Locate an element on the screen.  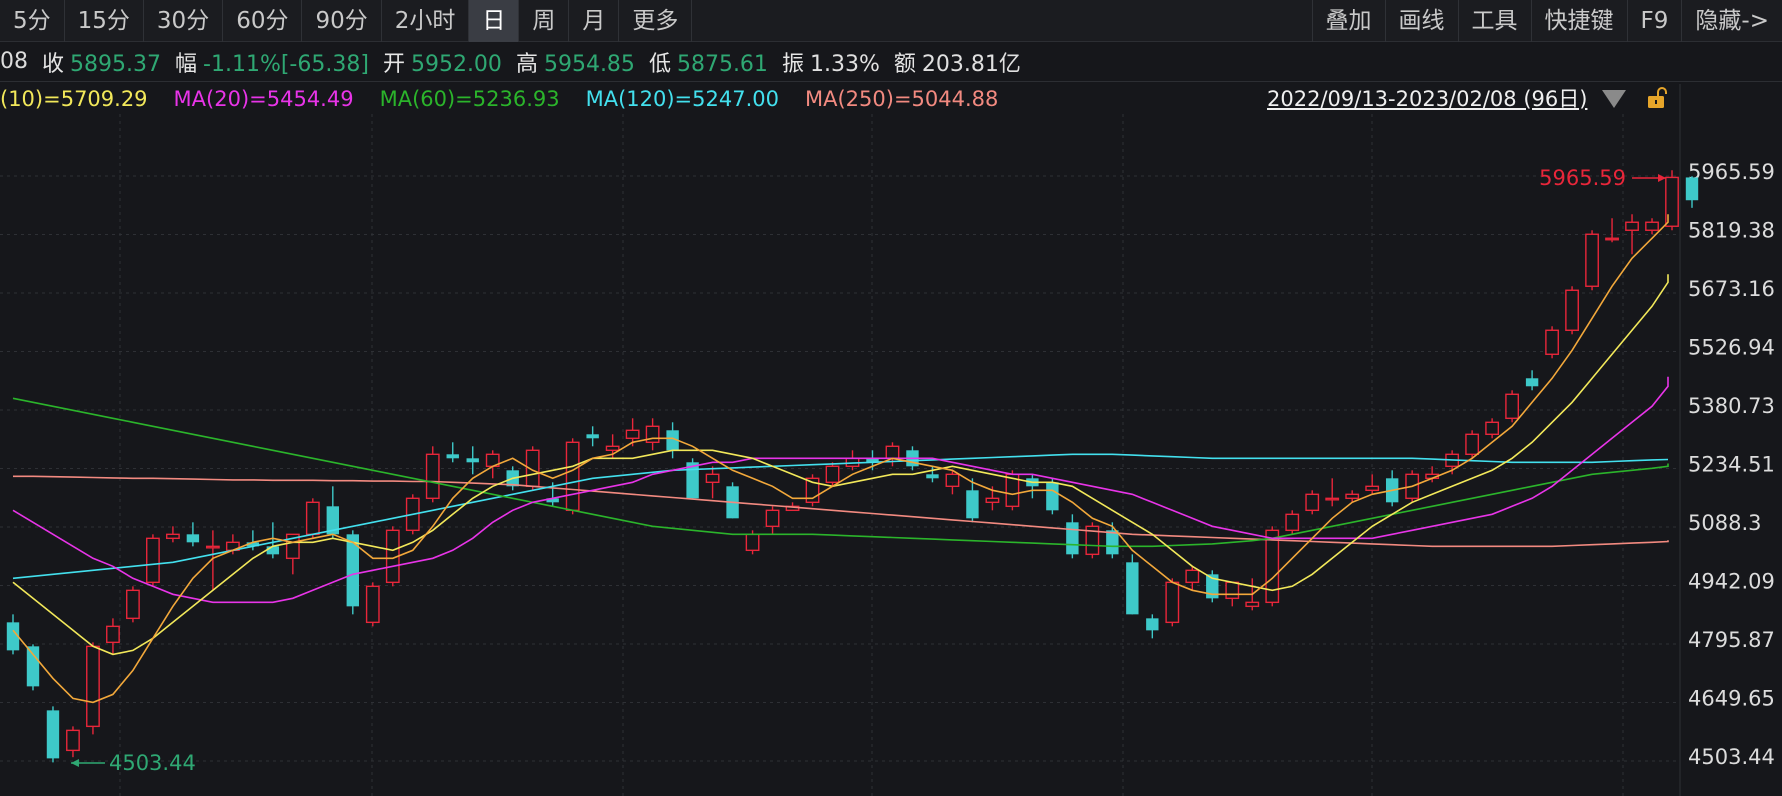
y-tick-label: 4649.65 is located at coordinates (1731, 699).